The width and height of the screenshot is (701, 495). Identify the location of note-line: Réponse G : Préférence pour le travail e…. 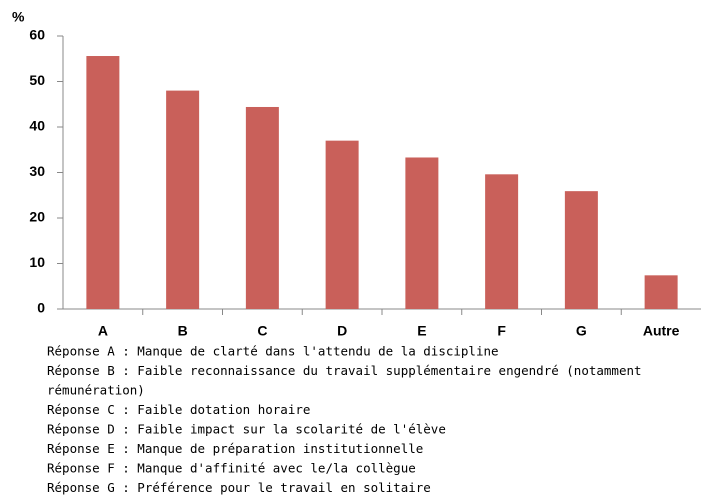
(239, 487).